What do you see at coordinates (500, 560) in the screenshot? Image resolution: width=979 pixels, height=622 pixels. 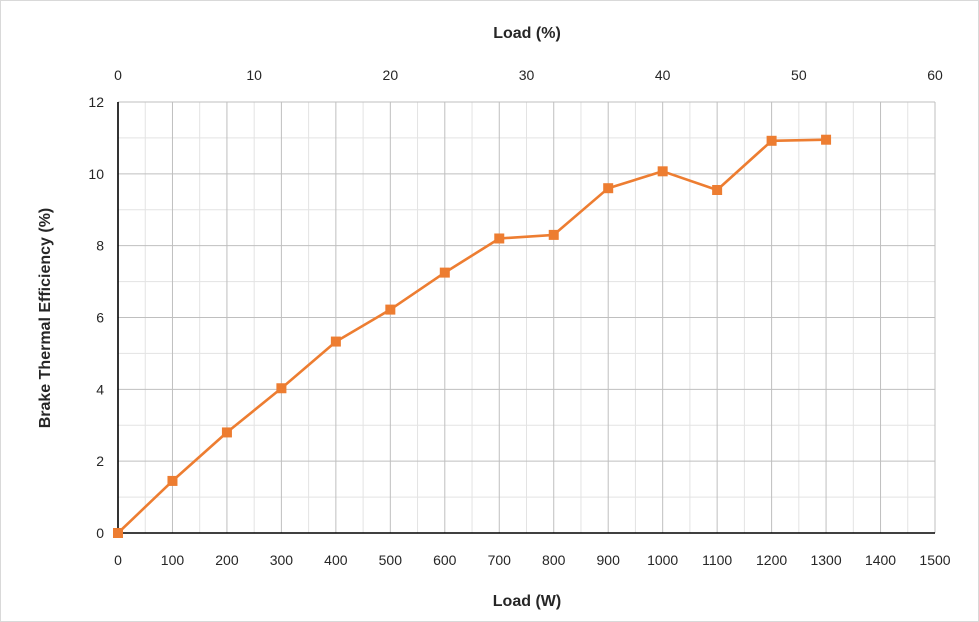 I see `x-tick-label: 700` at bounding box center [500, 560].